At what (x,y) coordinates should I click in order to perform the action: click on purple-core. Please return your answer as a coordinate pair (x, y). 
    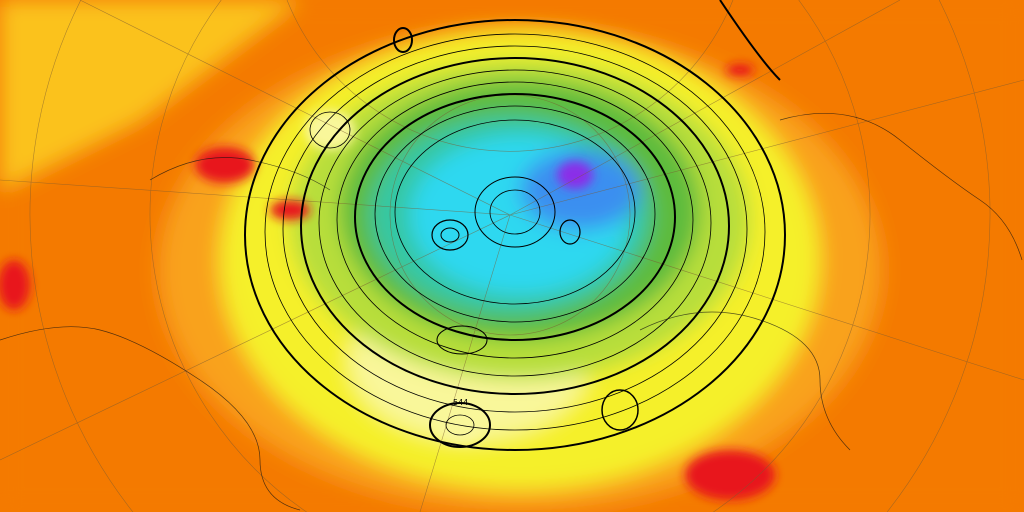
    Looking at the image, I should click on (575, 175).